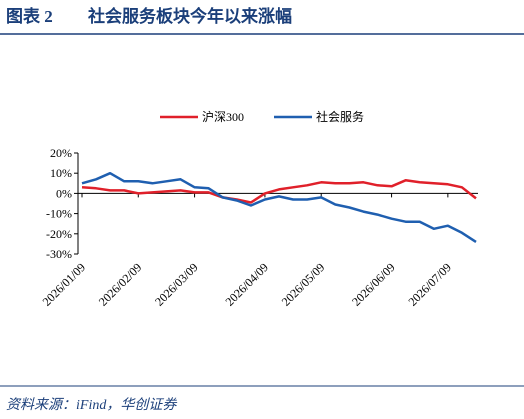 The width and height of the screenshot is (524, 419). Describe the element at coordinates (429, 284) in the screenshot. I see `x-tick-label: 2026/07/09` at that location.